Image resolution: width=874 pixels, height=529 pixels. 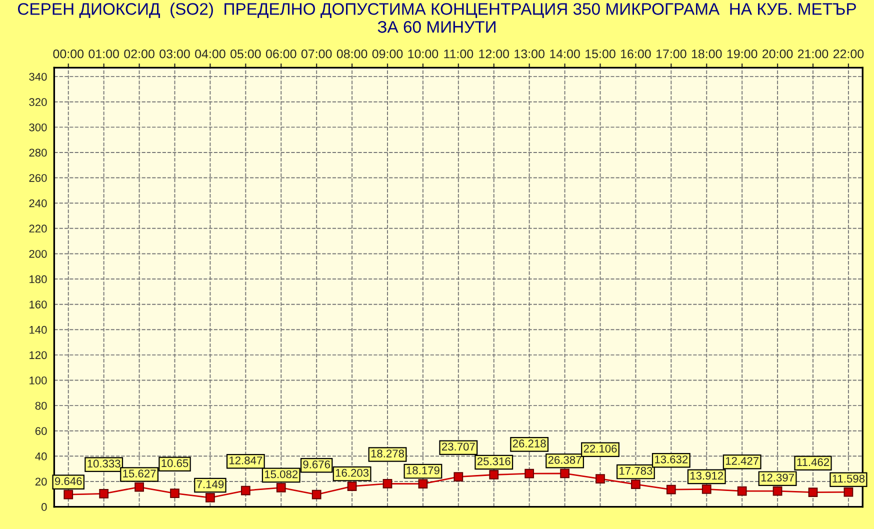 What do you see at coordinates (742, 461) in the screenshot?
I see `data-label: 12.427` at bounding box center [742, 461].